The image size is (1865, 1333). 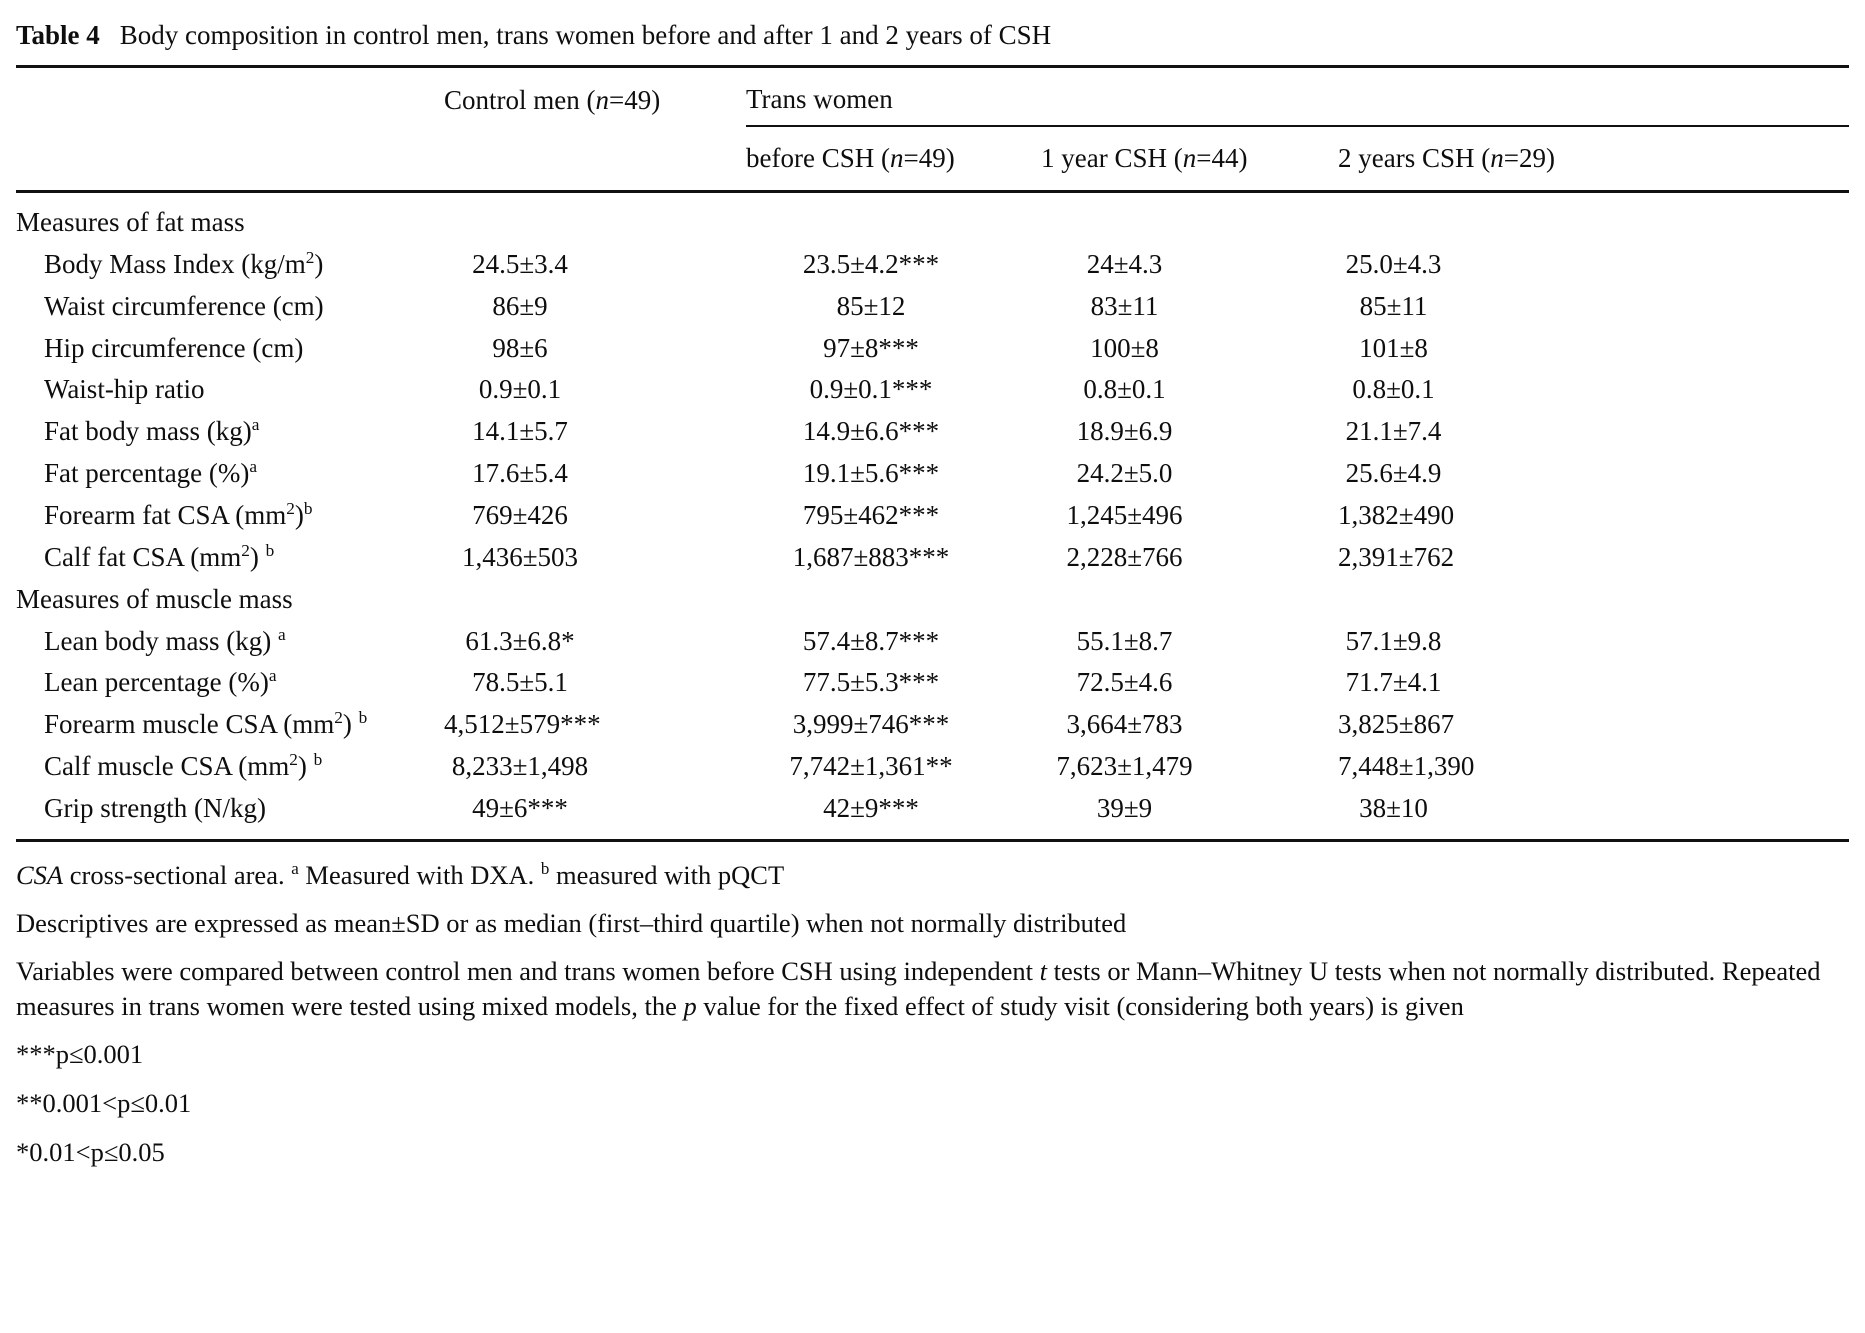 I want to click on cell-value: 2,228±766, so click(x=1124, y=556).